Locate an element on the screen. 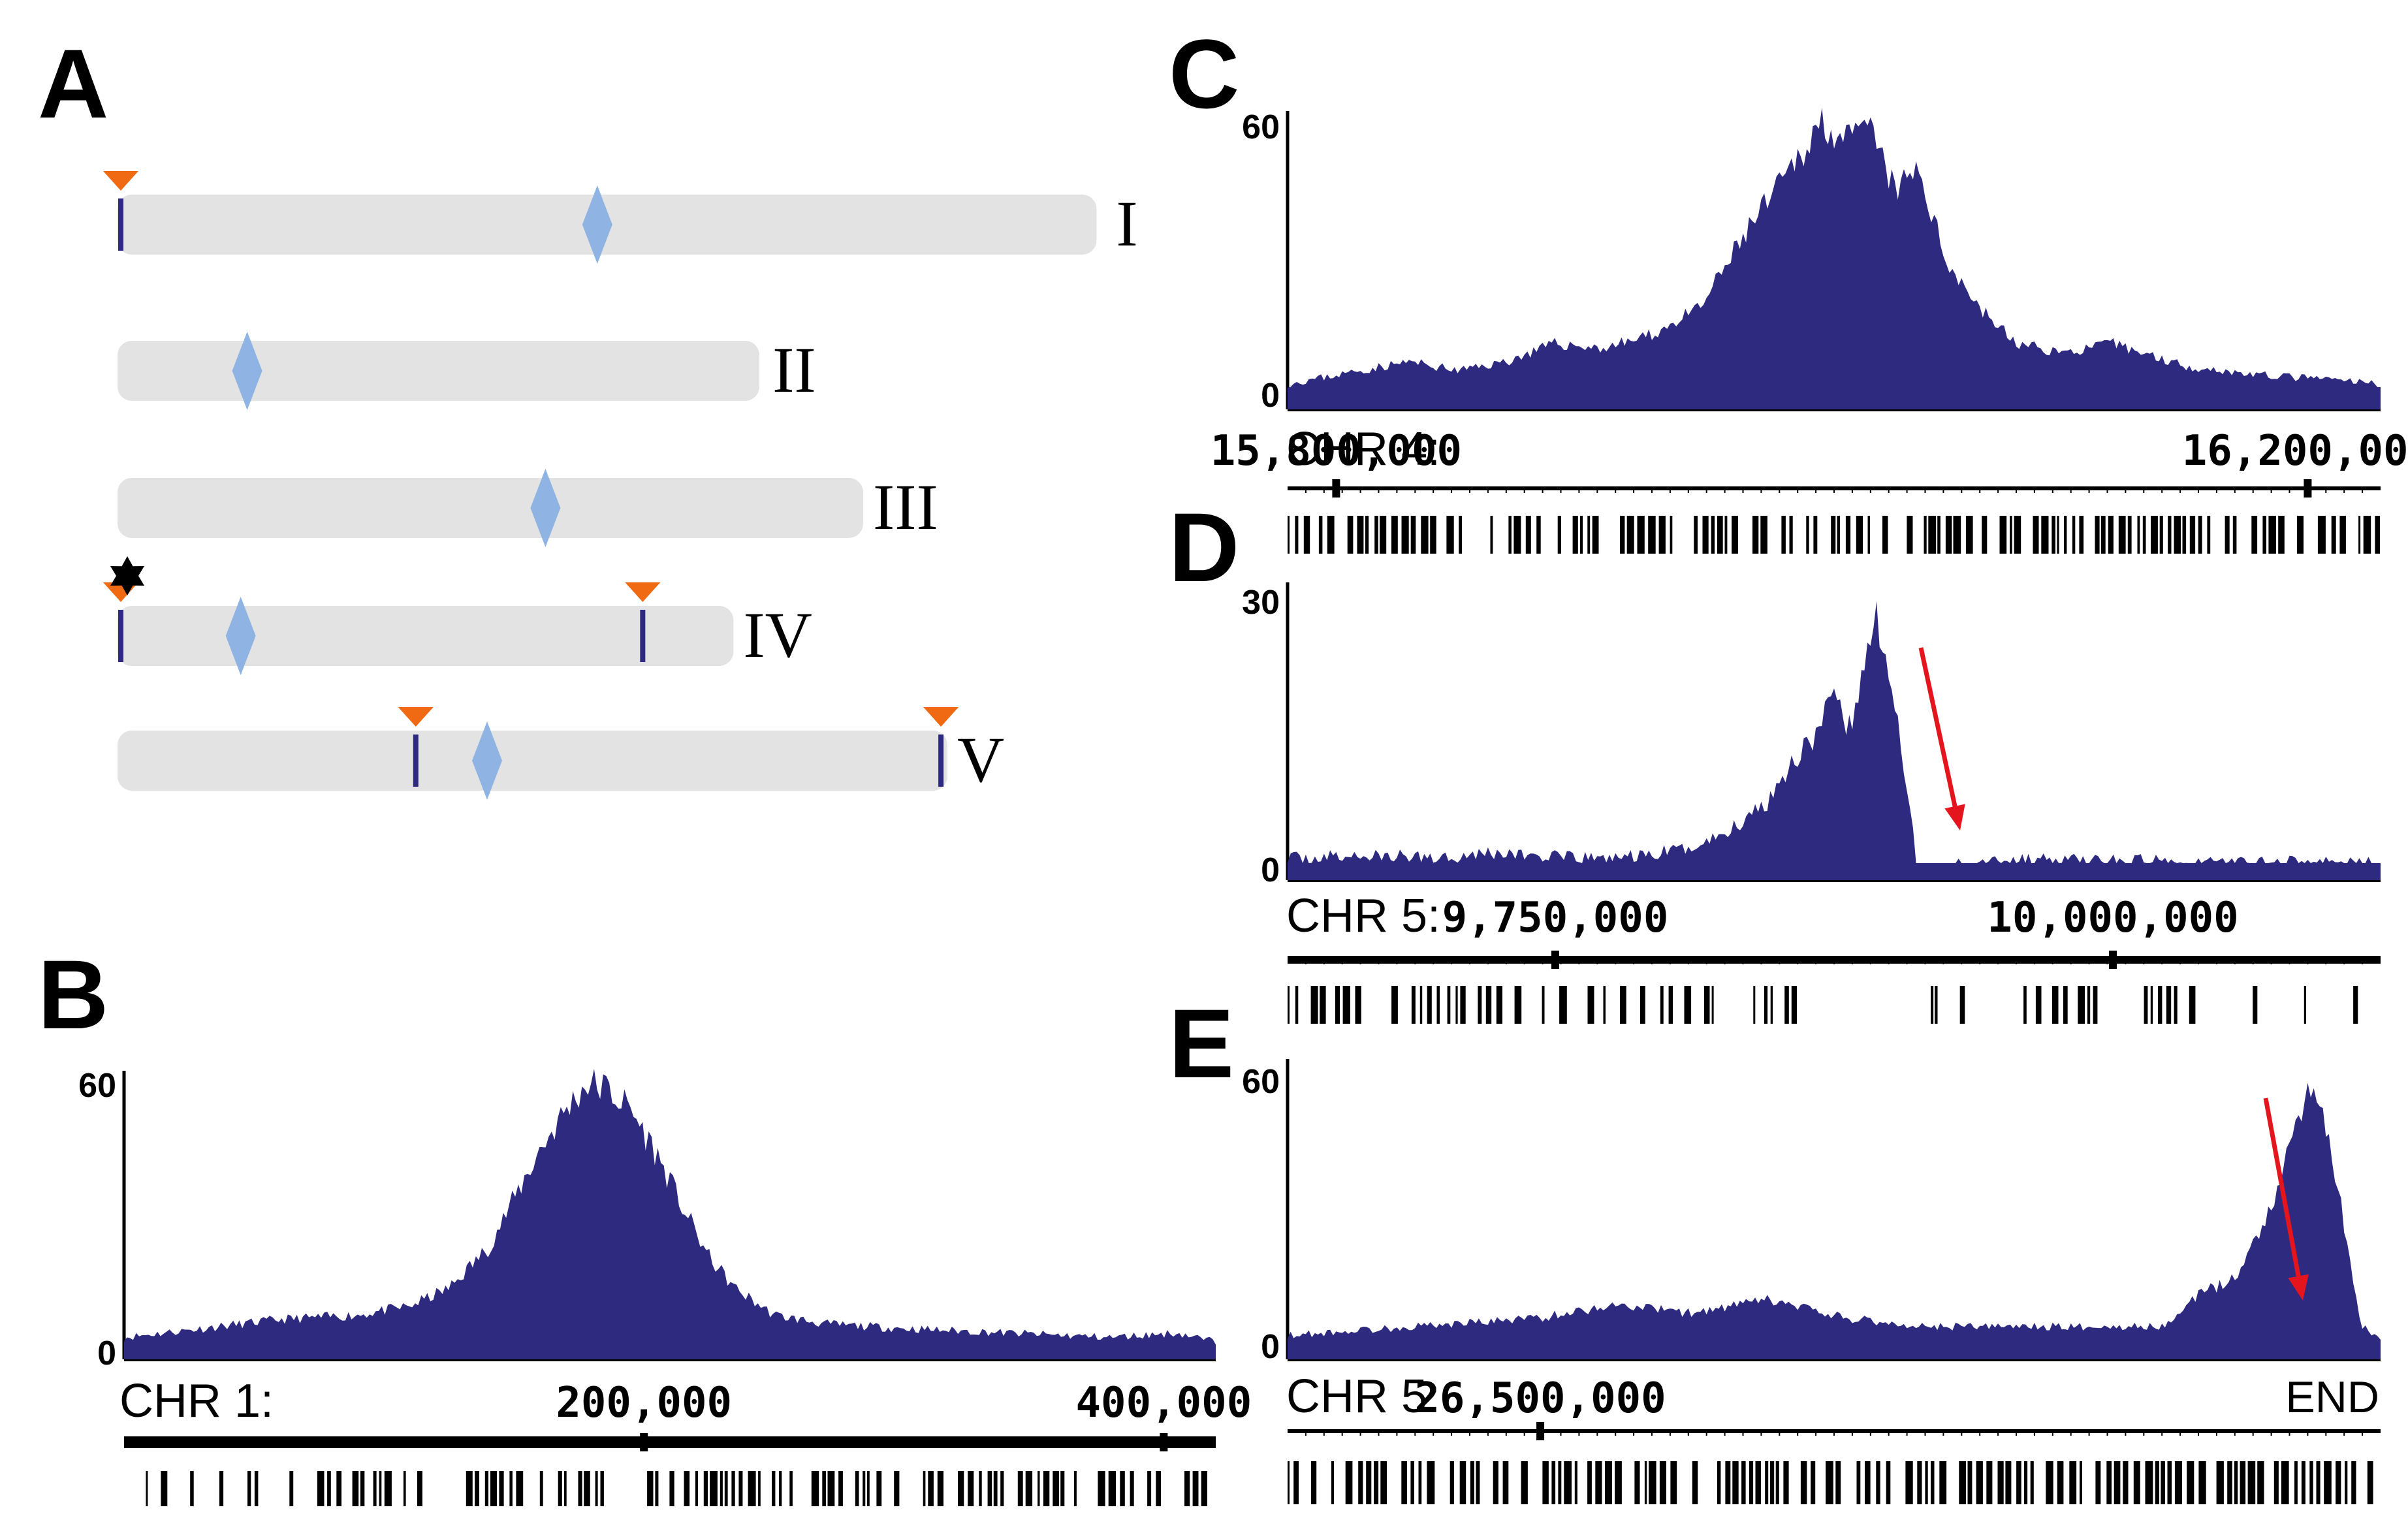  major-tick is located at coordinates (1164, 1442).